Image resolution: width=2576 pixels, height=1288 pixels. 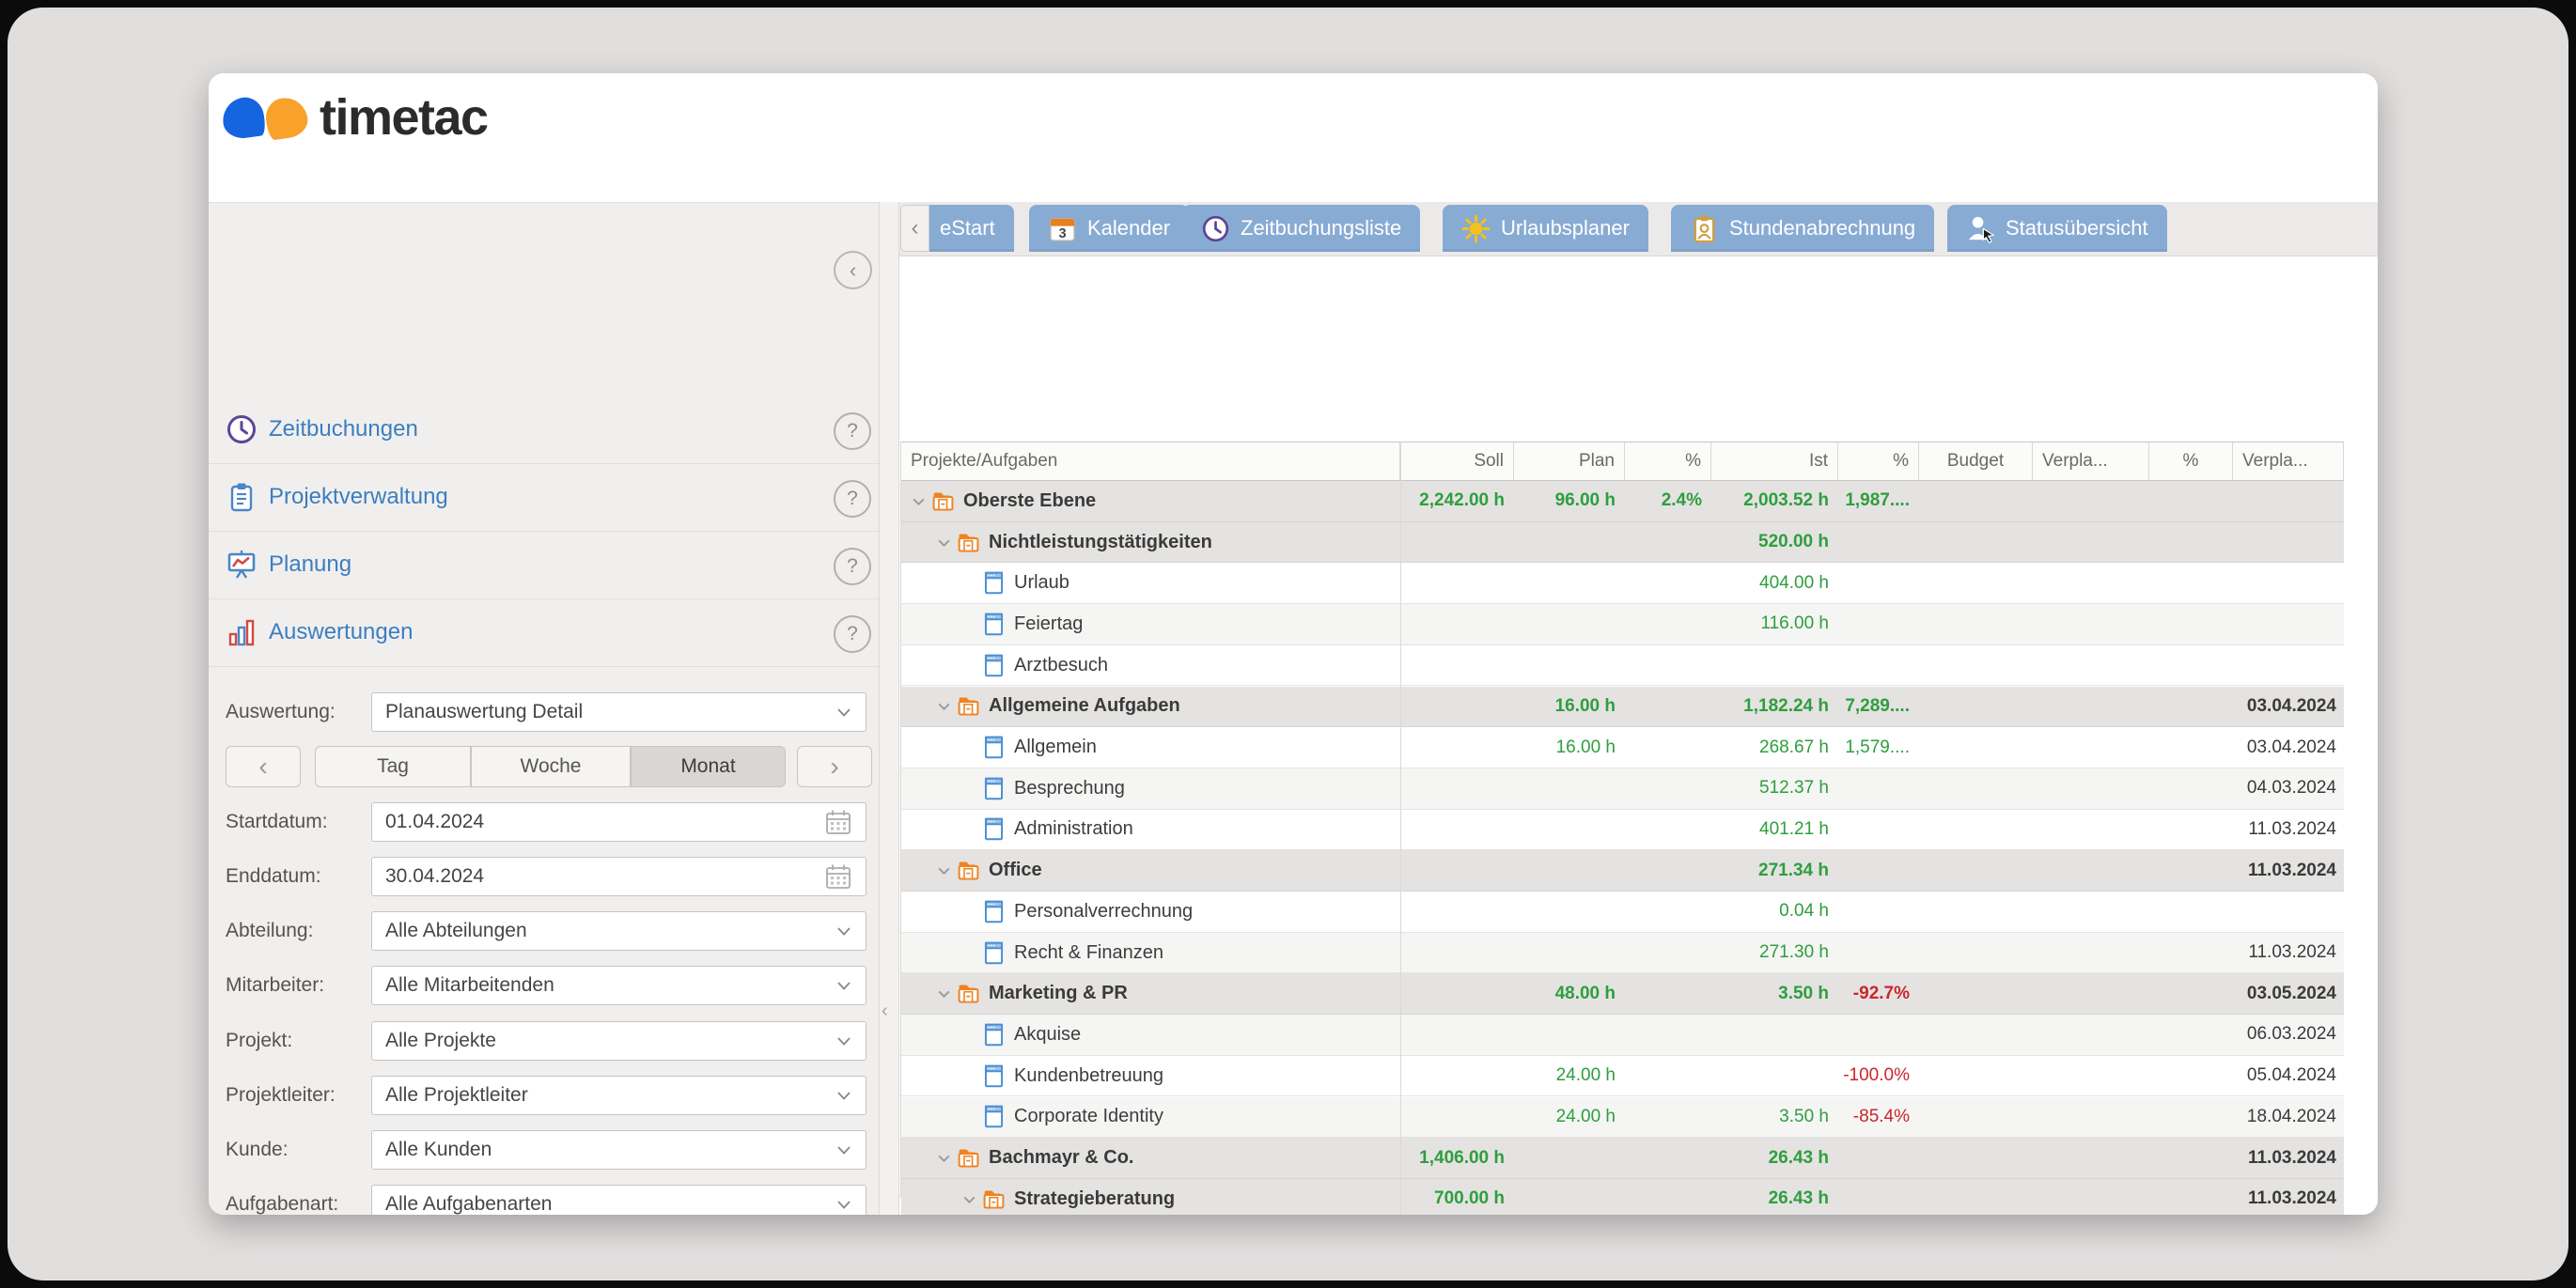 I want to click on auswertung-select: Planauswertung Detail, so click(x=618, y=712).